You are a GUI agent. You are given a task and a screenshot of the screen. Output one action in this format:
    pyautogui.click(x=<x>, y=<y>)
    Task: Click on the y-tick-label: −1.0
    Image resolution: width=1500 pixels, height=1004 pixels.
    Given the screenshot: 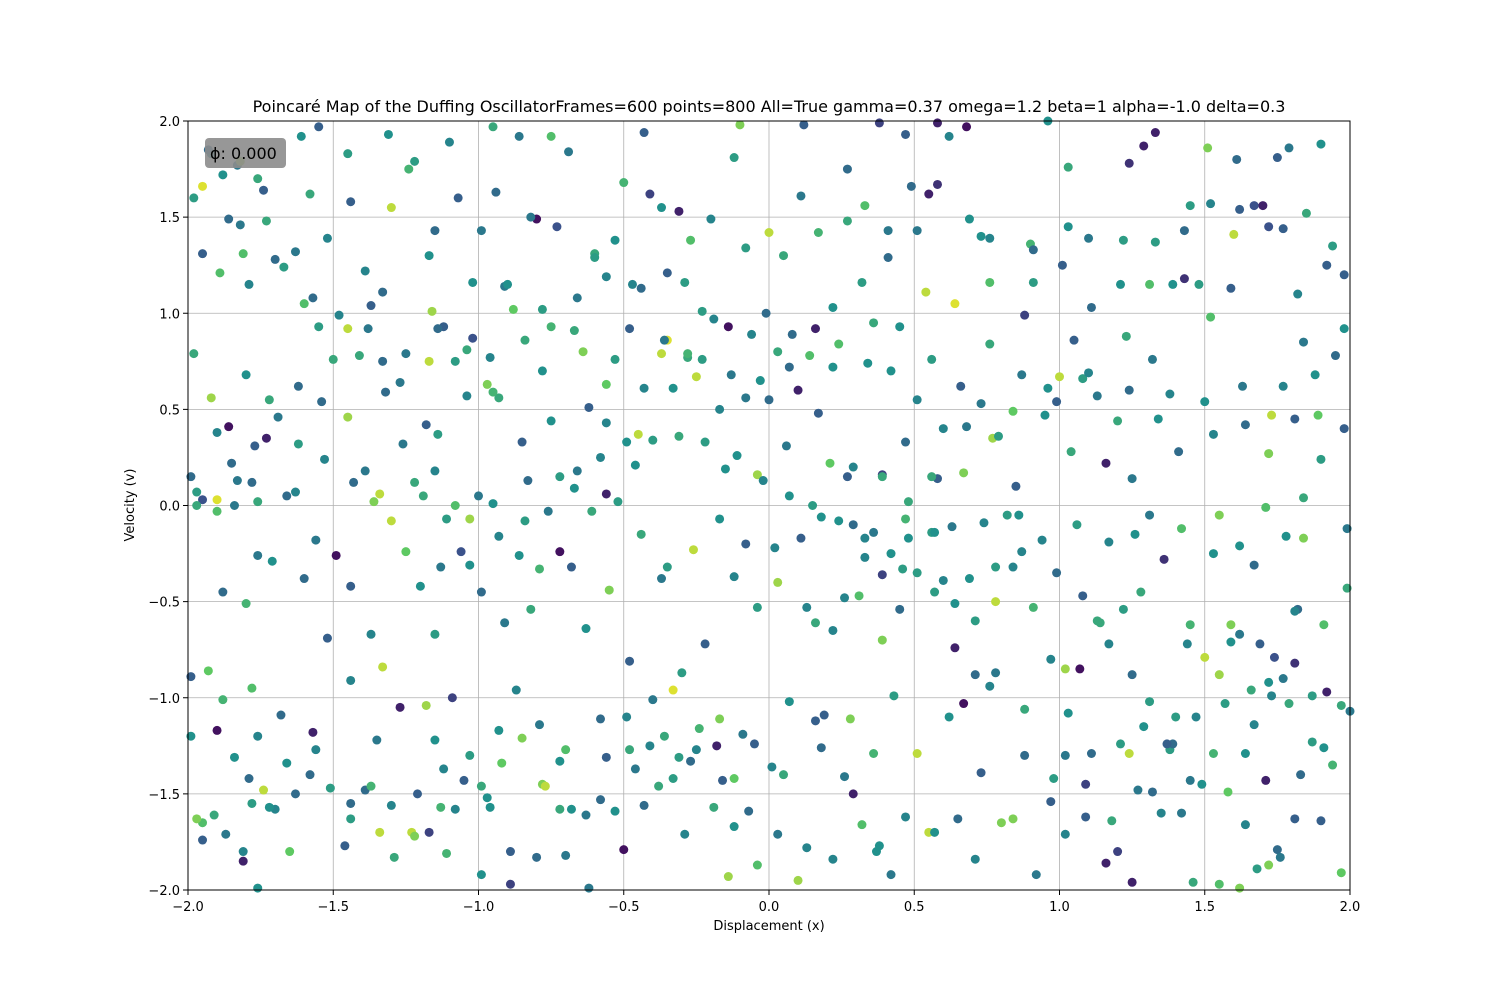 What is the action you would take?
    pyautogui.click(x=164, y=699)
    